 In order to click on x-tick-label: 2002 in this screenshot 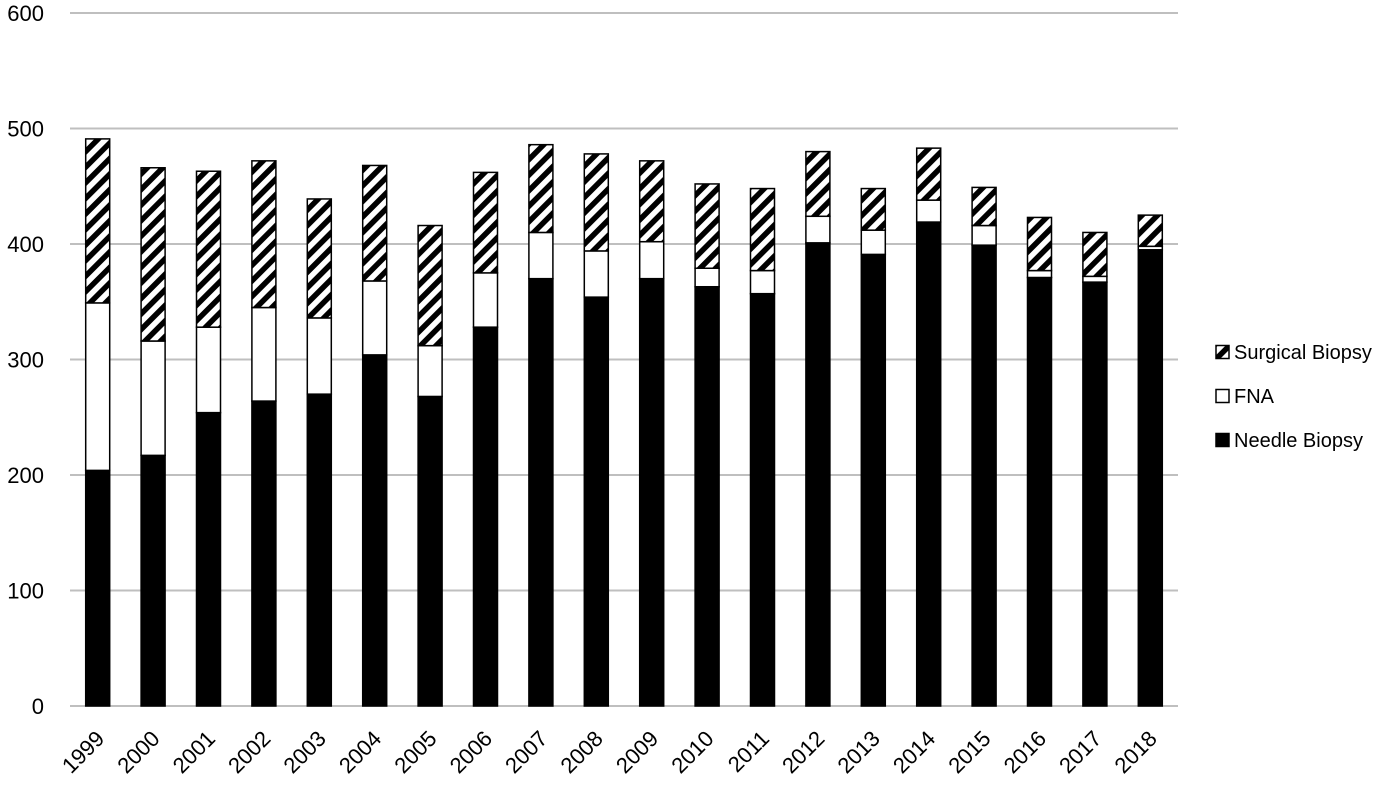, I will do `click(249, 752)`.